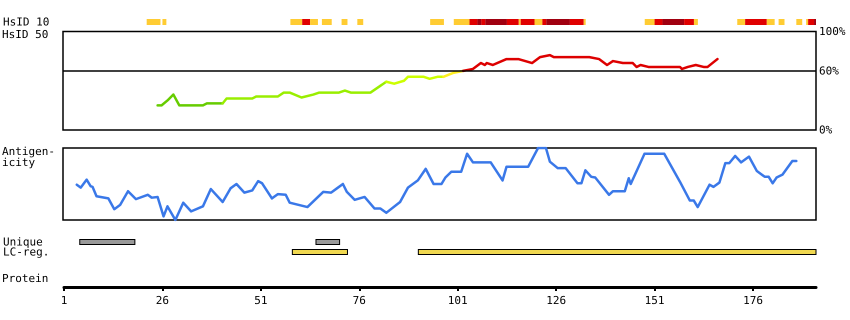  I want to click on x-tick-label: 126, so click(556, 300).